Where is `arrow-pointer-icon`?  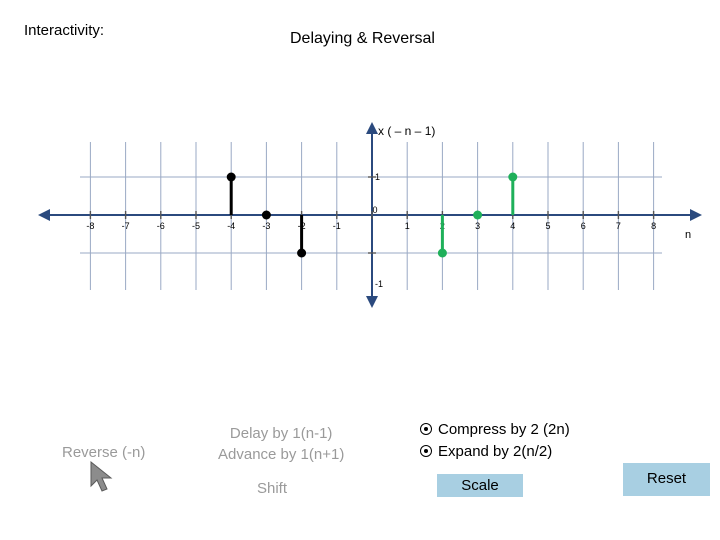 arrow-pointer-icon is located at coordinates (101, 476).